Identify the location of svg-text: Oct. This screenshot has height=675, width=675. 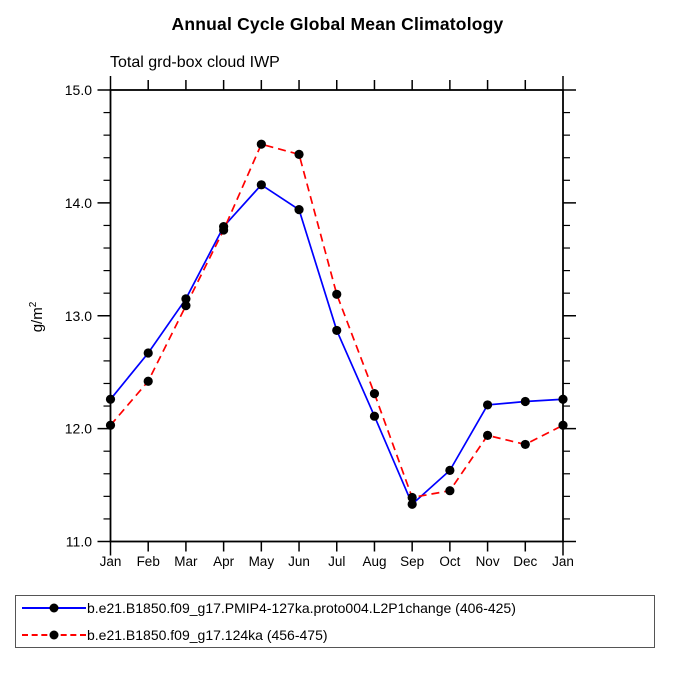
(449, 561).